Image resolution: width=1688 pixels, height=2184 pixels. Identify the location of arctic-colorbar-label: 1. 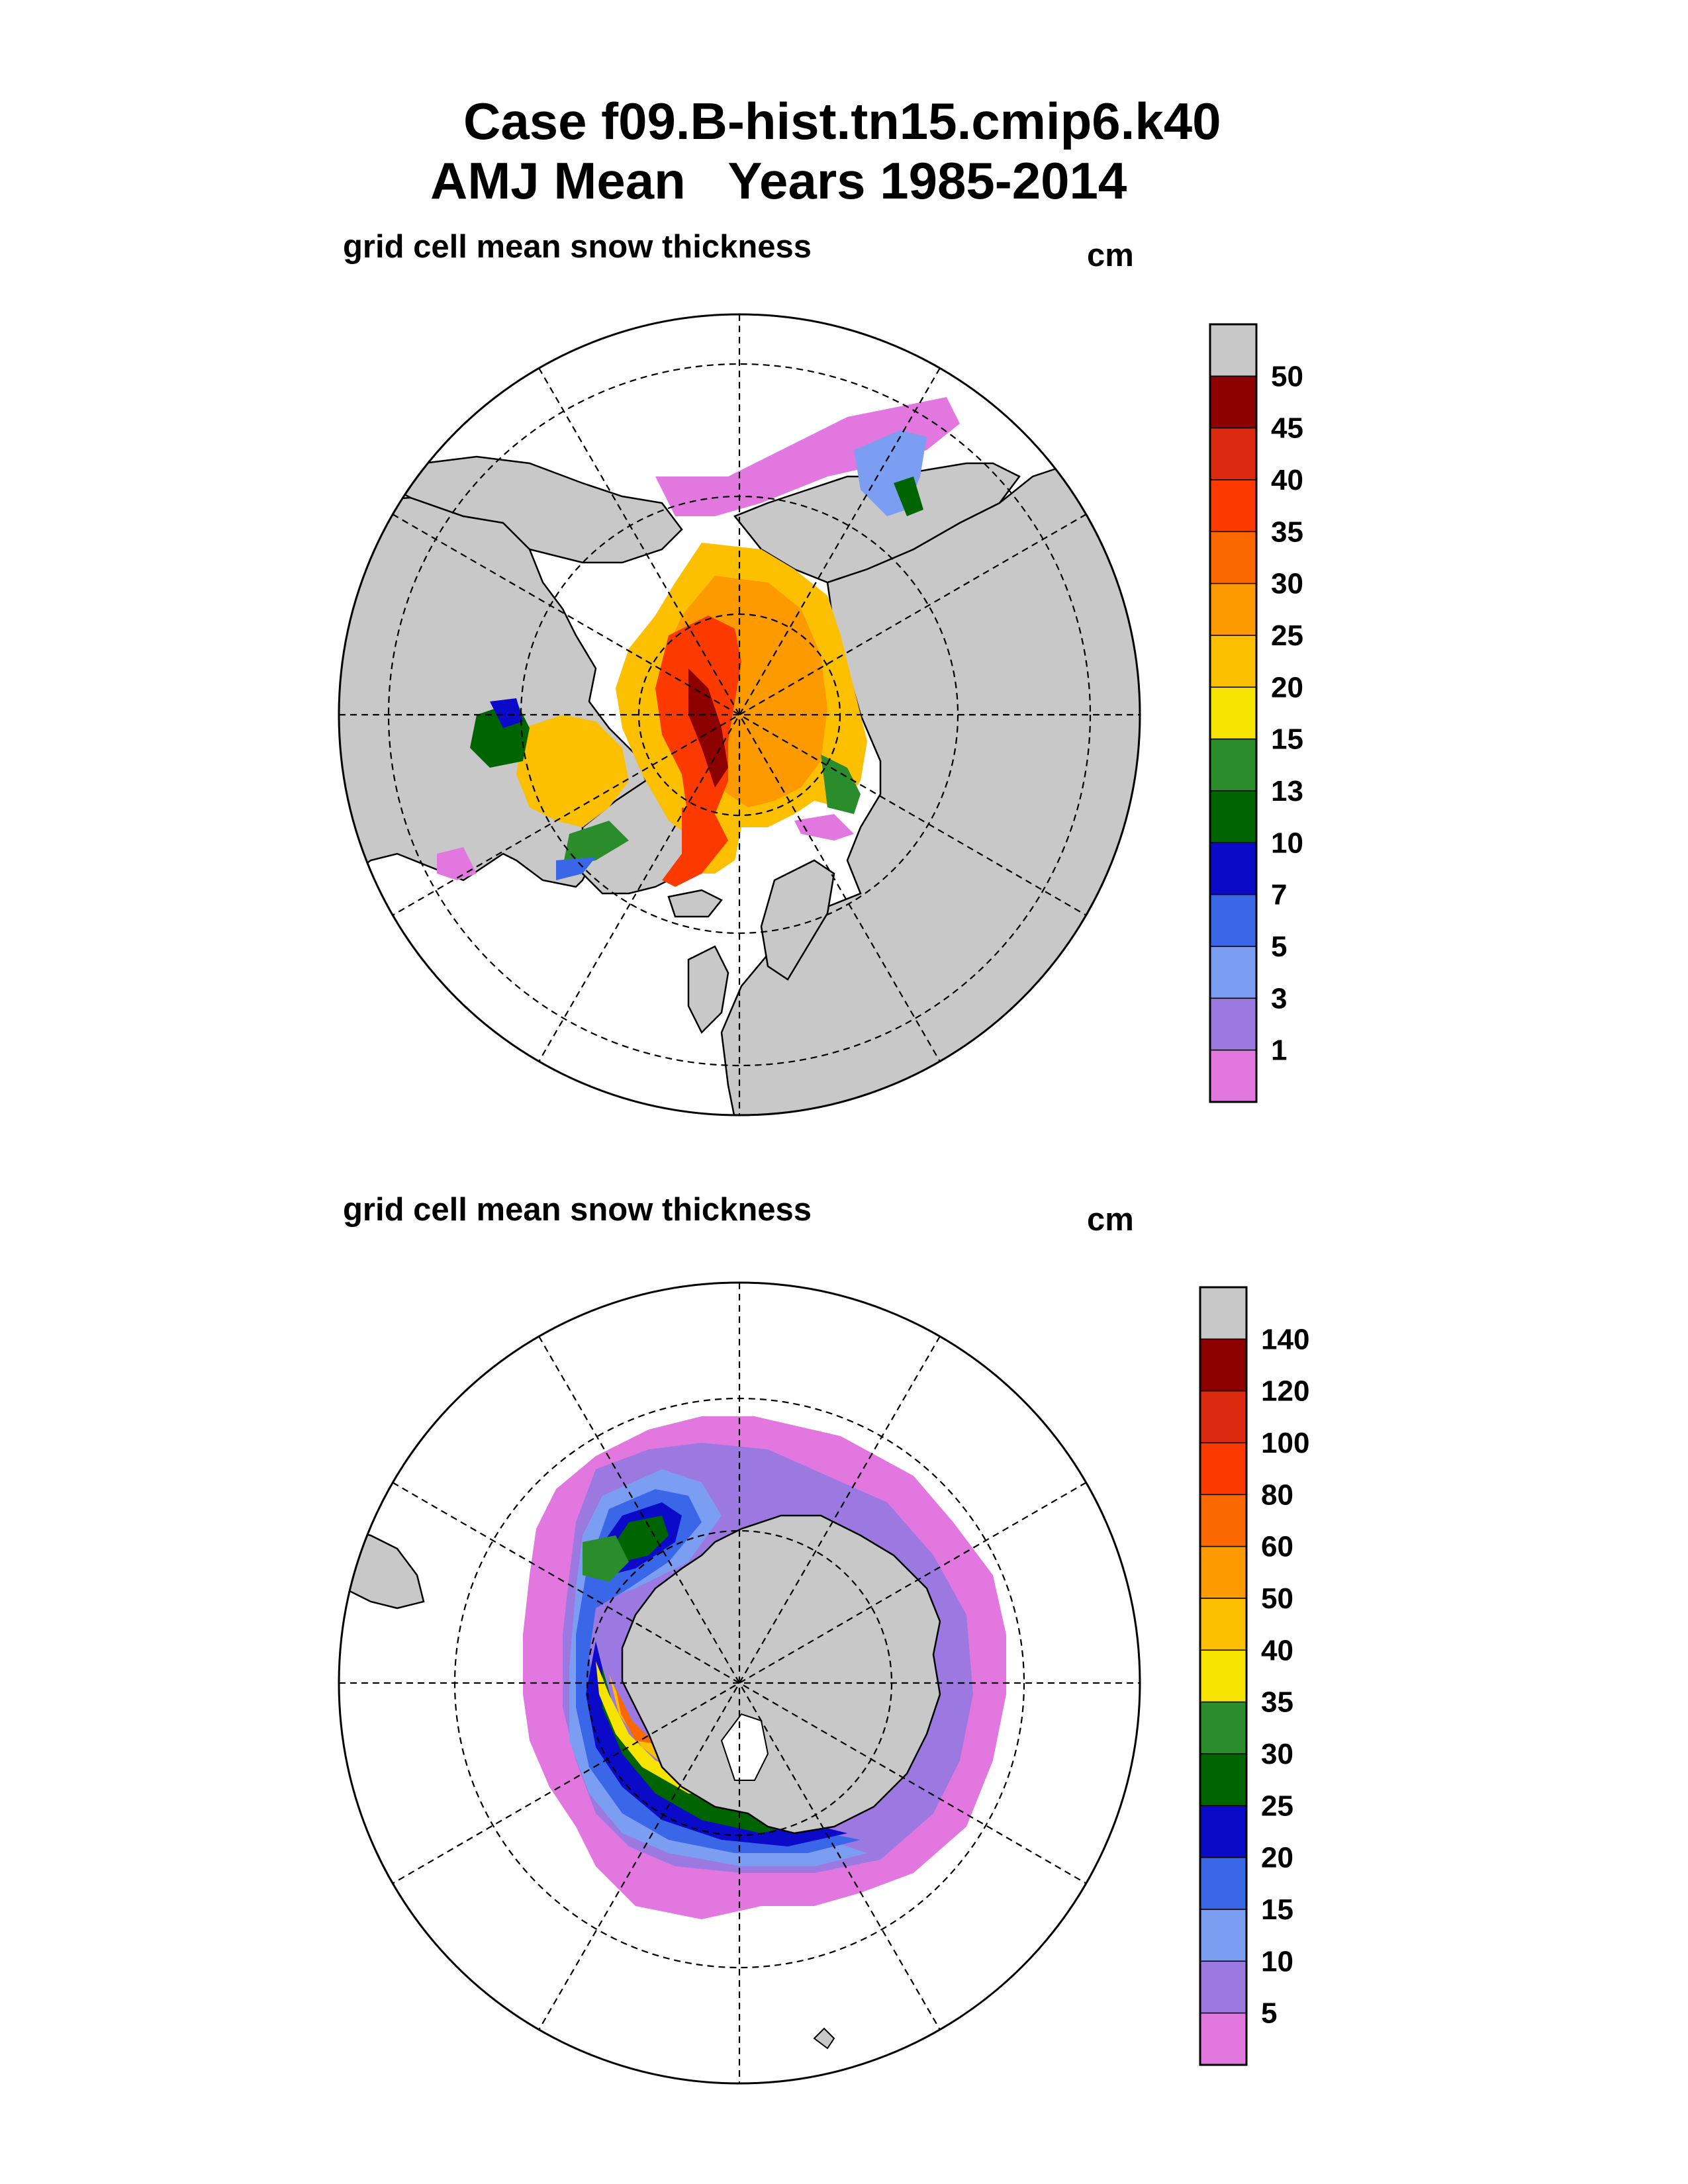
(1279, 1050).